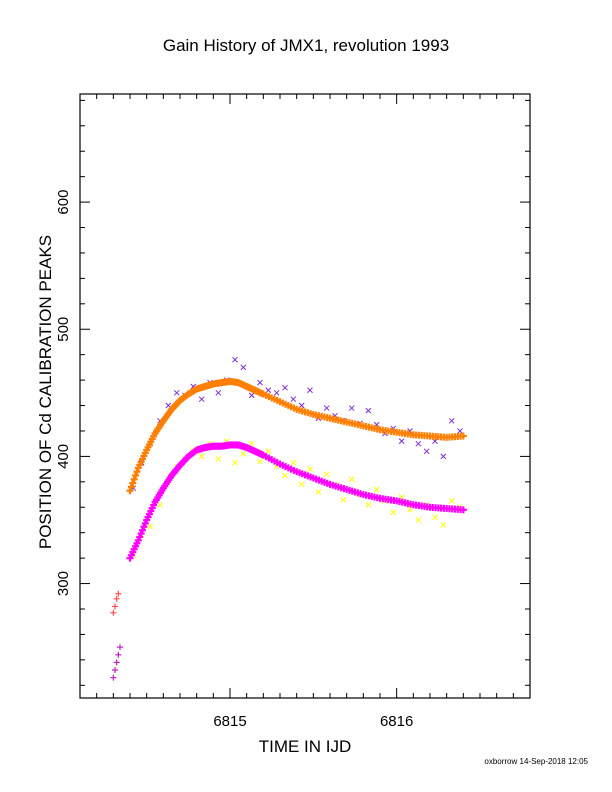  What do you see at coordinates (306, 45) in the screenshot?
I see `chart-title: Gain History of JMX1, revolution 1993` at bounding box center [306, 45].